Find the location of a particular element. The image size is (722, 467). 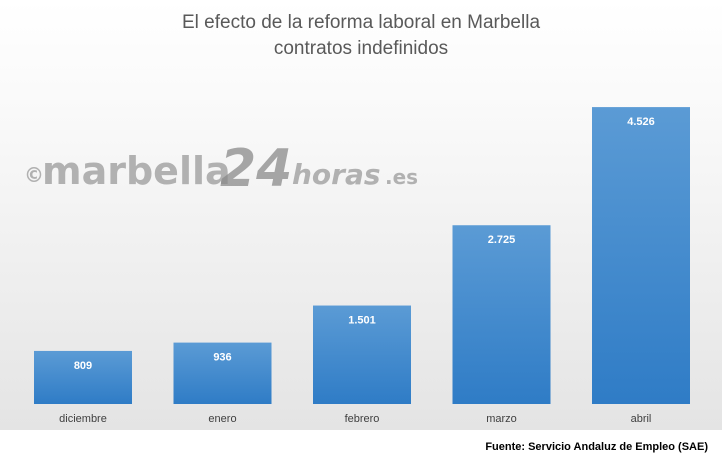

data-label-enero: 936 is located at coordinates (222, 358).